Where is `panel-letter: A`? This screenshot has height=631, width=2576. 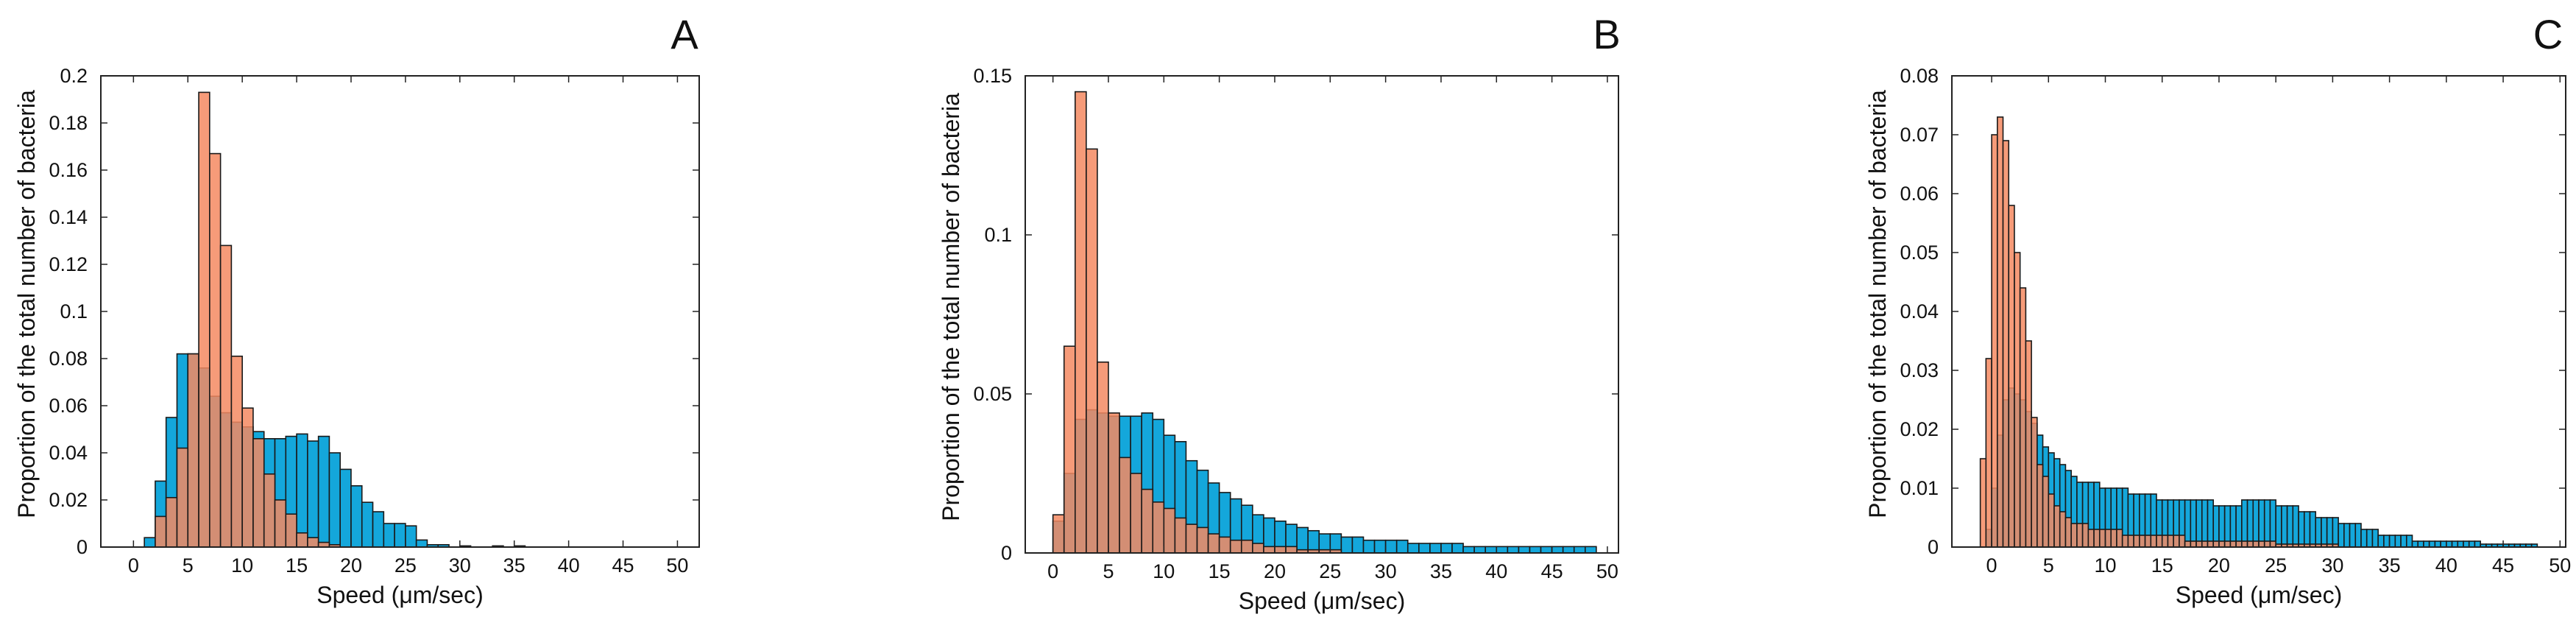 panel-letter: A is located at coordinates (684, 34).